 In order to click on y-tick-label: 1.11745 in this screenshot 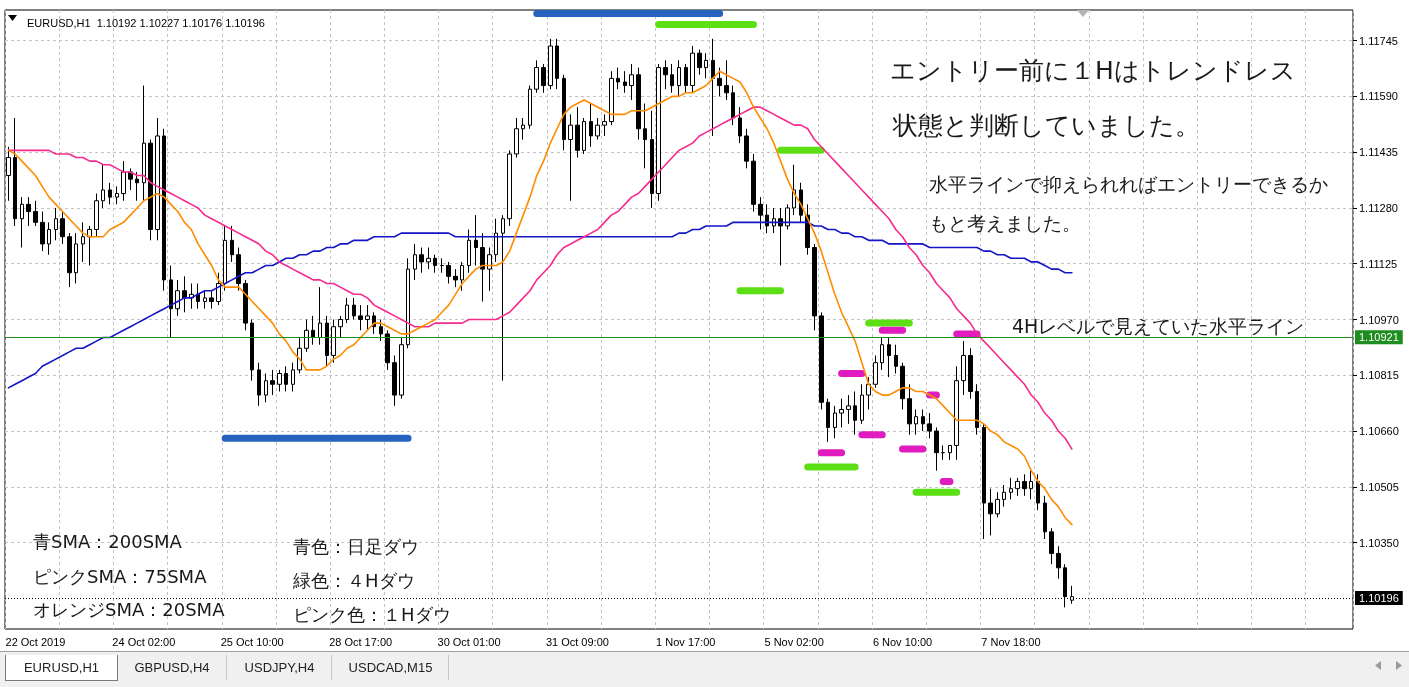, I will do `click(1378, 40)`.